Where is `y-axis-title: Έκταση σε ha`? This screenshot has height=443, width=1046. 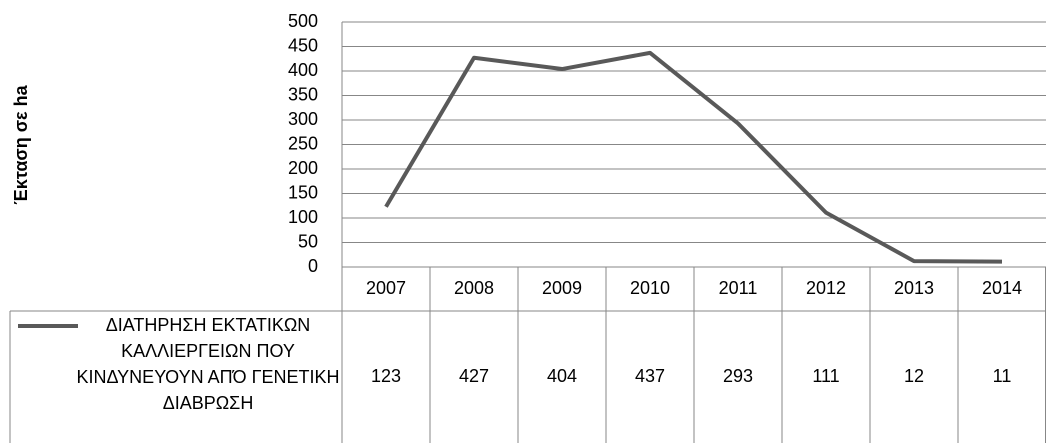 y-axis-title: Έκταση σε ha is located at coordinates (21, 144).